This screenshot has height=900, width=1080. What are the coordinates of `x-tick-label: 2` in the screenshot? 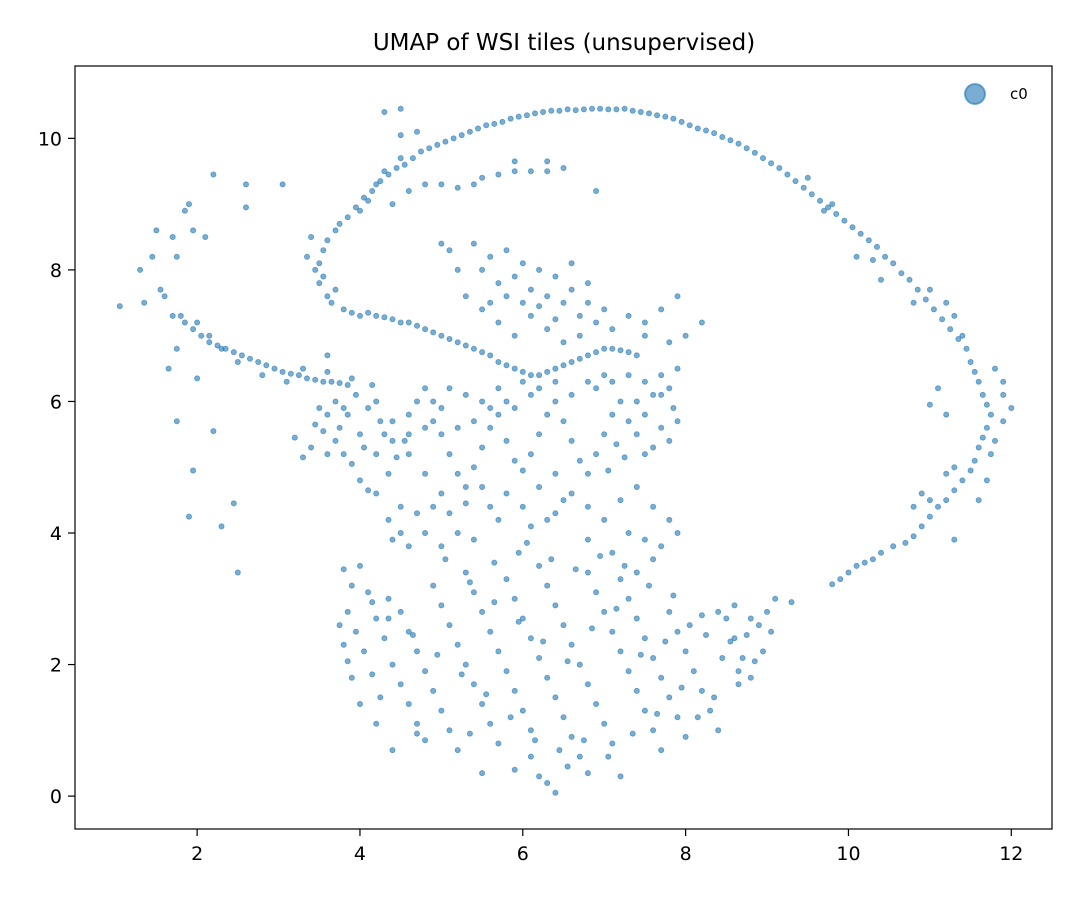 It's located at (197, 854).